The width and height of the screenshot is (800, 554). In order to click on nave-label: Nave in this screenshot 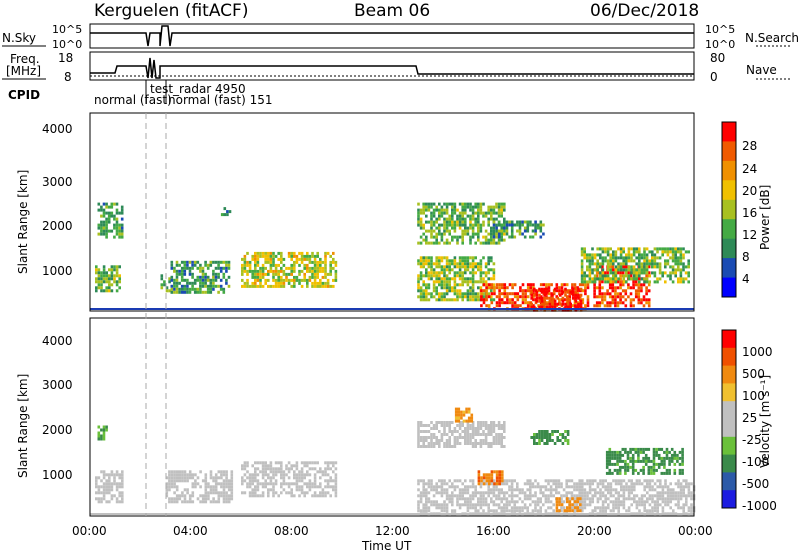, I will do `click(761, 70)`.